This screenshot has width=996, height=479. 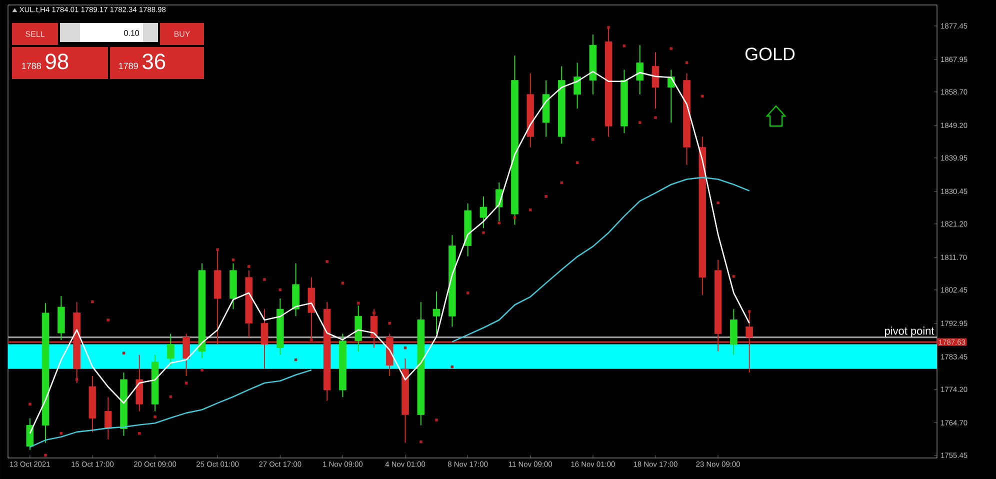 I want to click on annotation: 1788, so click(x=31, y=66).